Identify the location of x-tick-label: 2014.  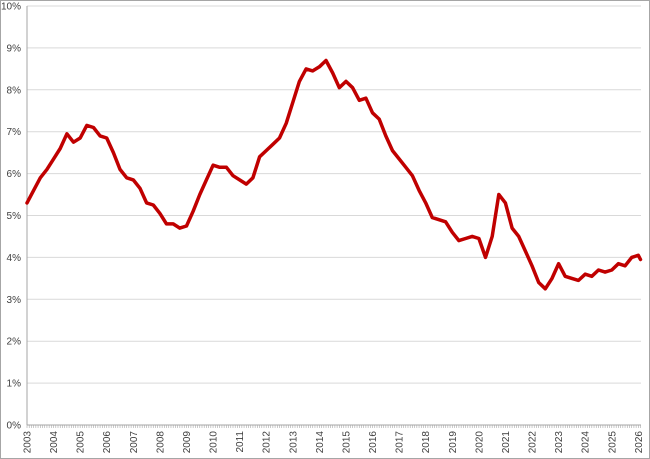
(320, 442).